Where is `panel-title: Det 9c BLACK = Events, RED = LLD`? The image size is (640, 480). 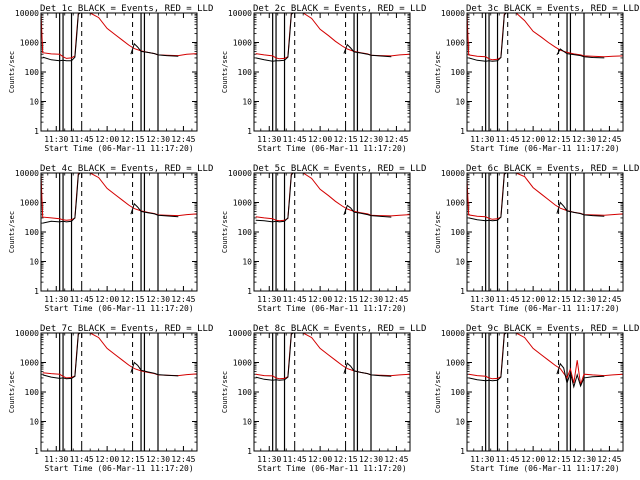
panel-title: Det 9c BLACK = Events, RED = LLD is located at coordinates (552, 329).